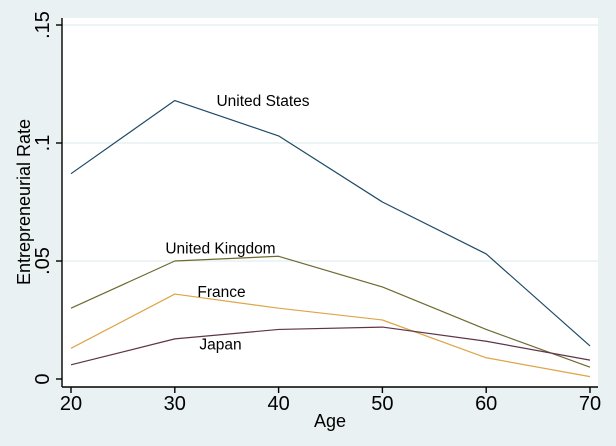 The height and width of the screenshot is (446, 616). I want to click on series-labels: United States United Kingdom France Japan, so click(237, 223).